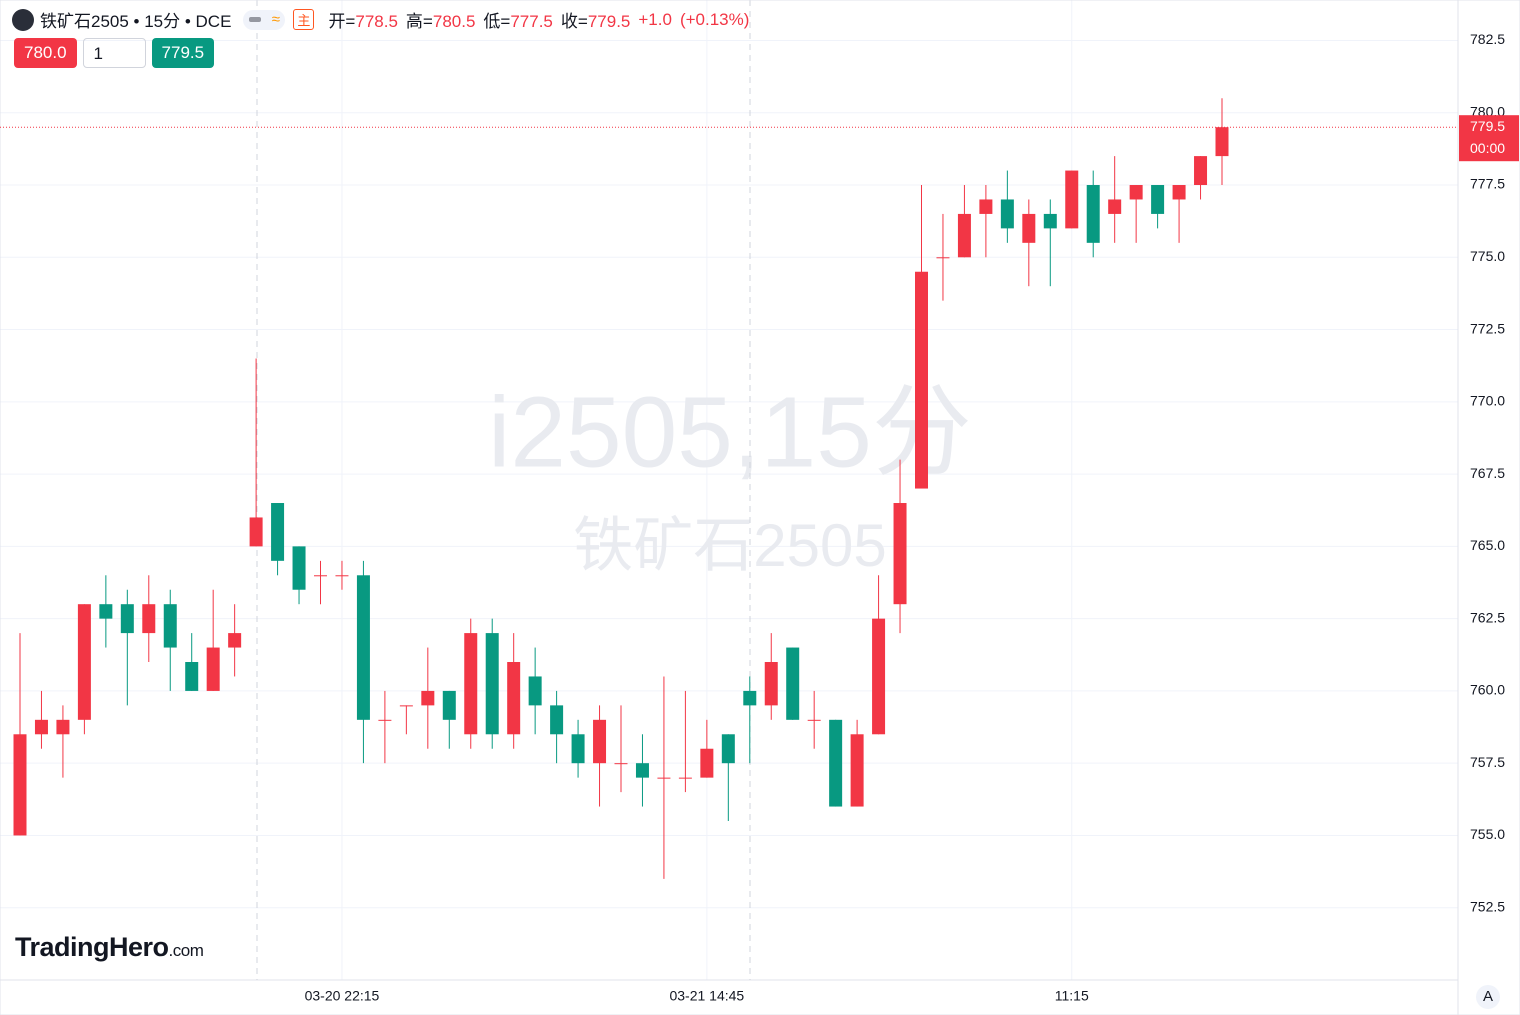  I want to click on x-tick-label: 03-20 22:15, so click(342, 996).